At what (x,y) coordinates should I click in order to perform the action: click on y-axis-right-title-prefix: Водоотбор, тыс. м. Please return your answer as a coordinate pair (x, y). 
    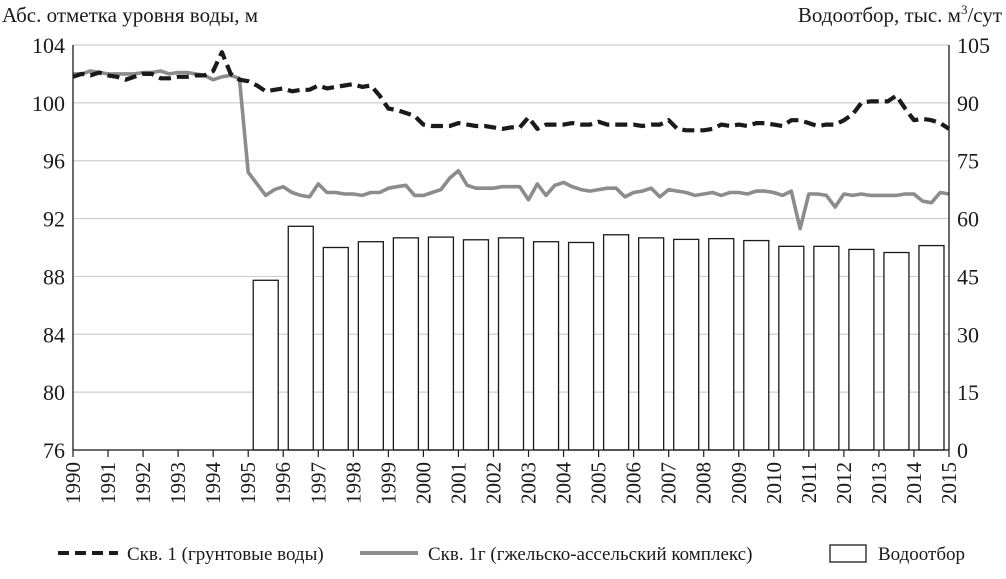
    Looking at the image, I should click on (879, 15).